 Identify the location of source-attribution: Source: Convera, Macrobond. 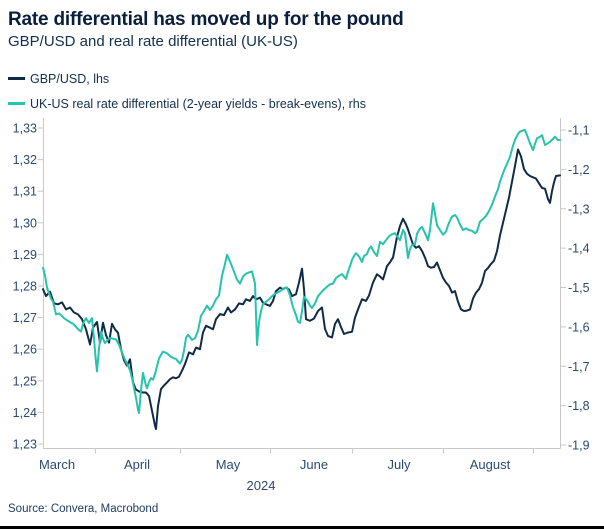
(83, 509).